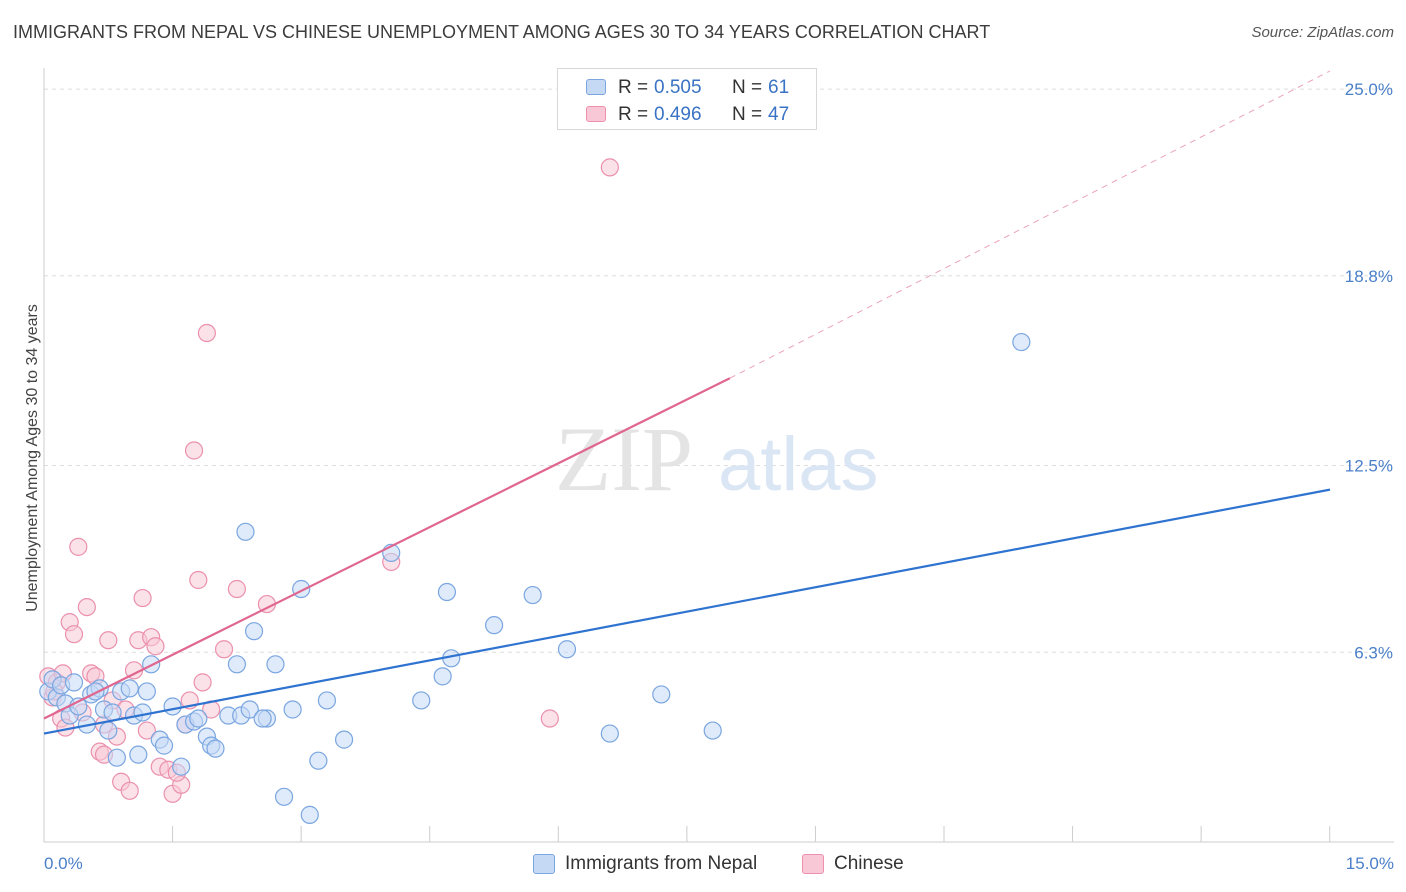  I want to click on r-value-nepal: 0.505, so click(678, 87).